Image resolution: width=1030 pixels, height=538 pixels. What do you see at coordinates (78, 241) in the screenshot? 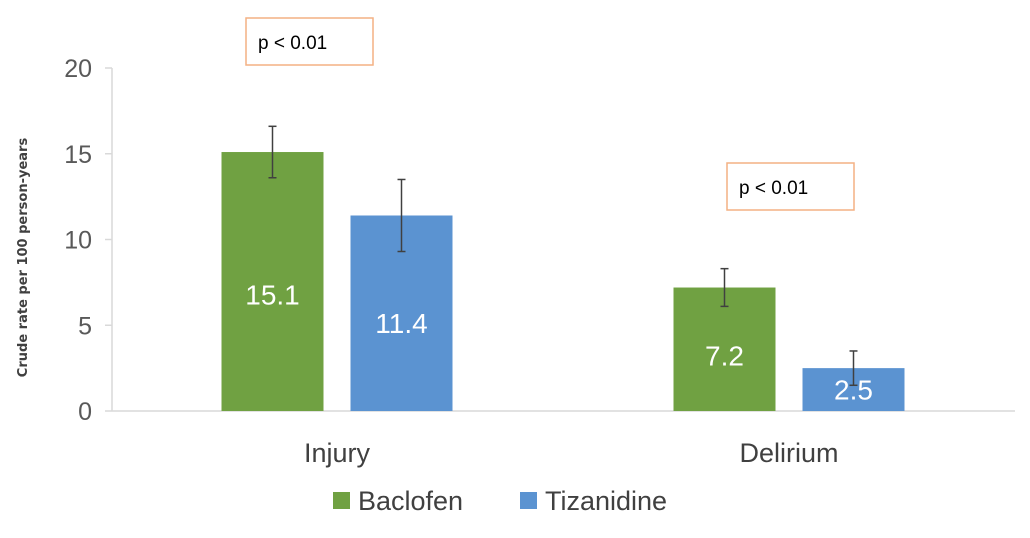
I see `y-tick-label: 10` at bounding box center [78, 241].